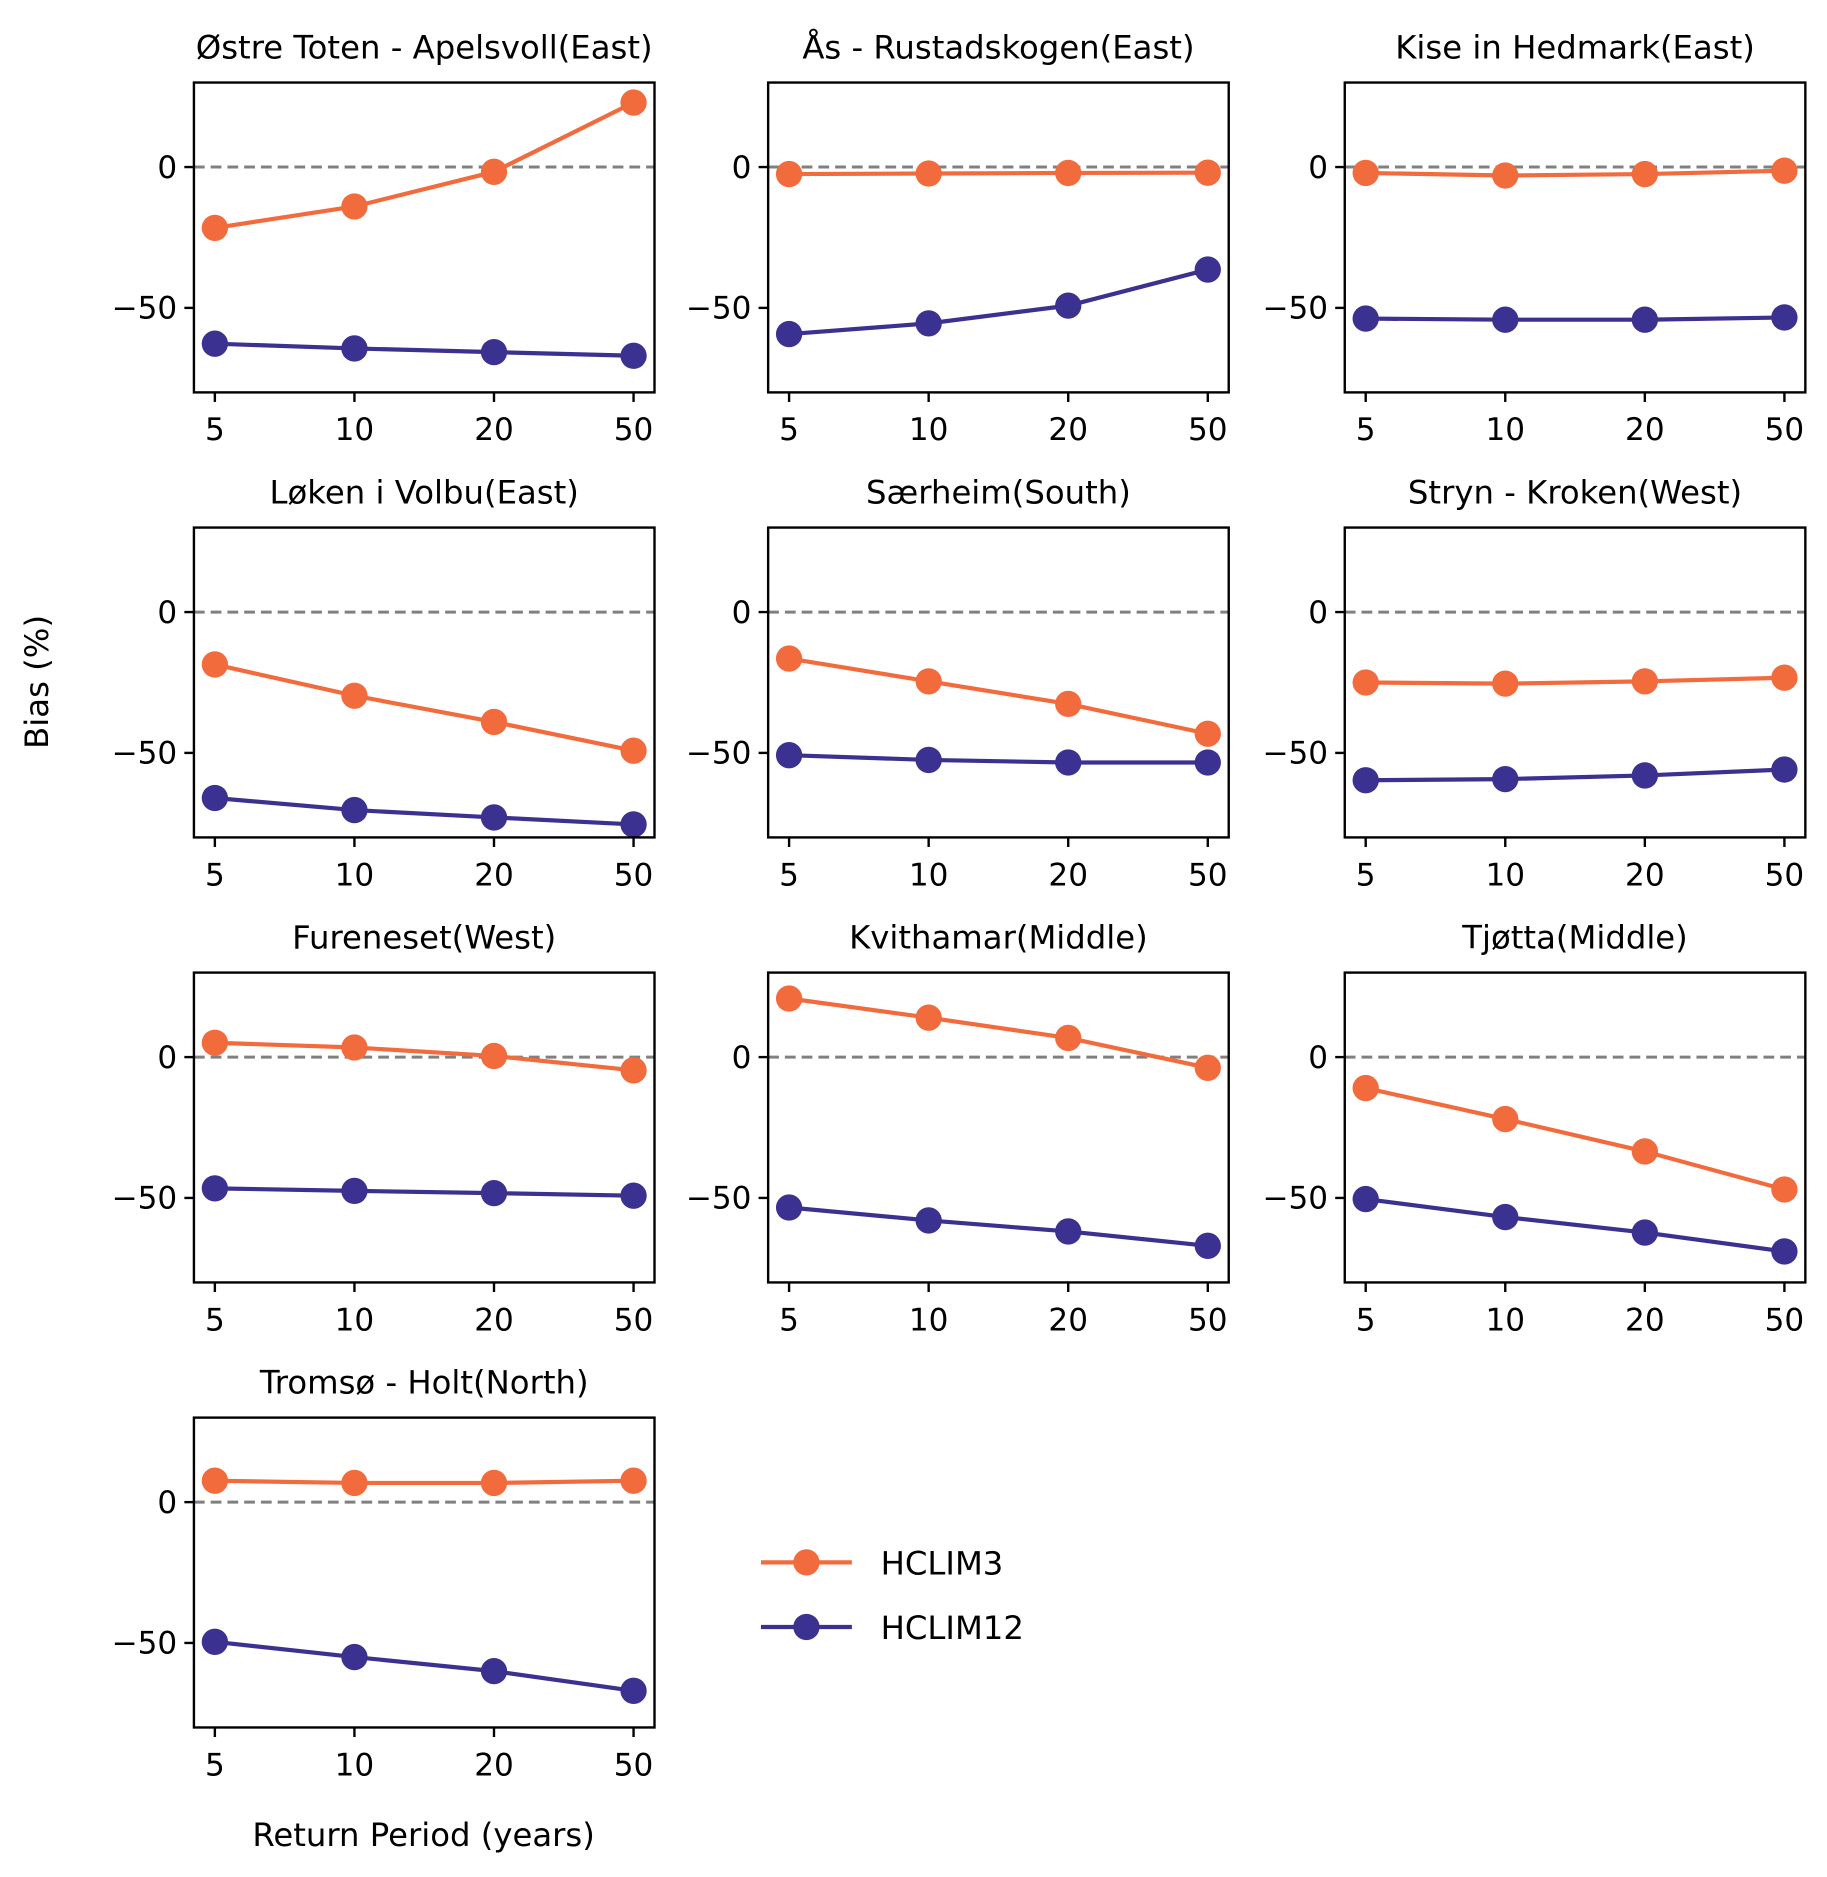 This screenshot has height=1877, width=1827. I want to click on y-axis-label: Bias (%), so click(37, 682).